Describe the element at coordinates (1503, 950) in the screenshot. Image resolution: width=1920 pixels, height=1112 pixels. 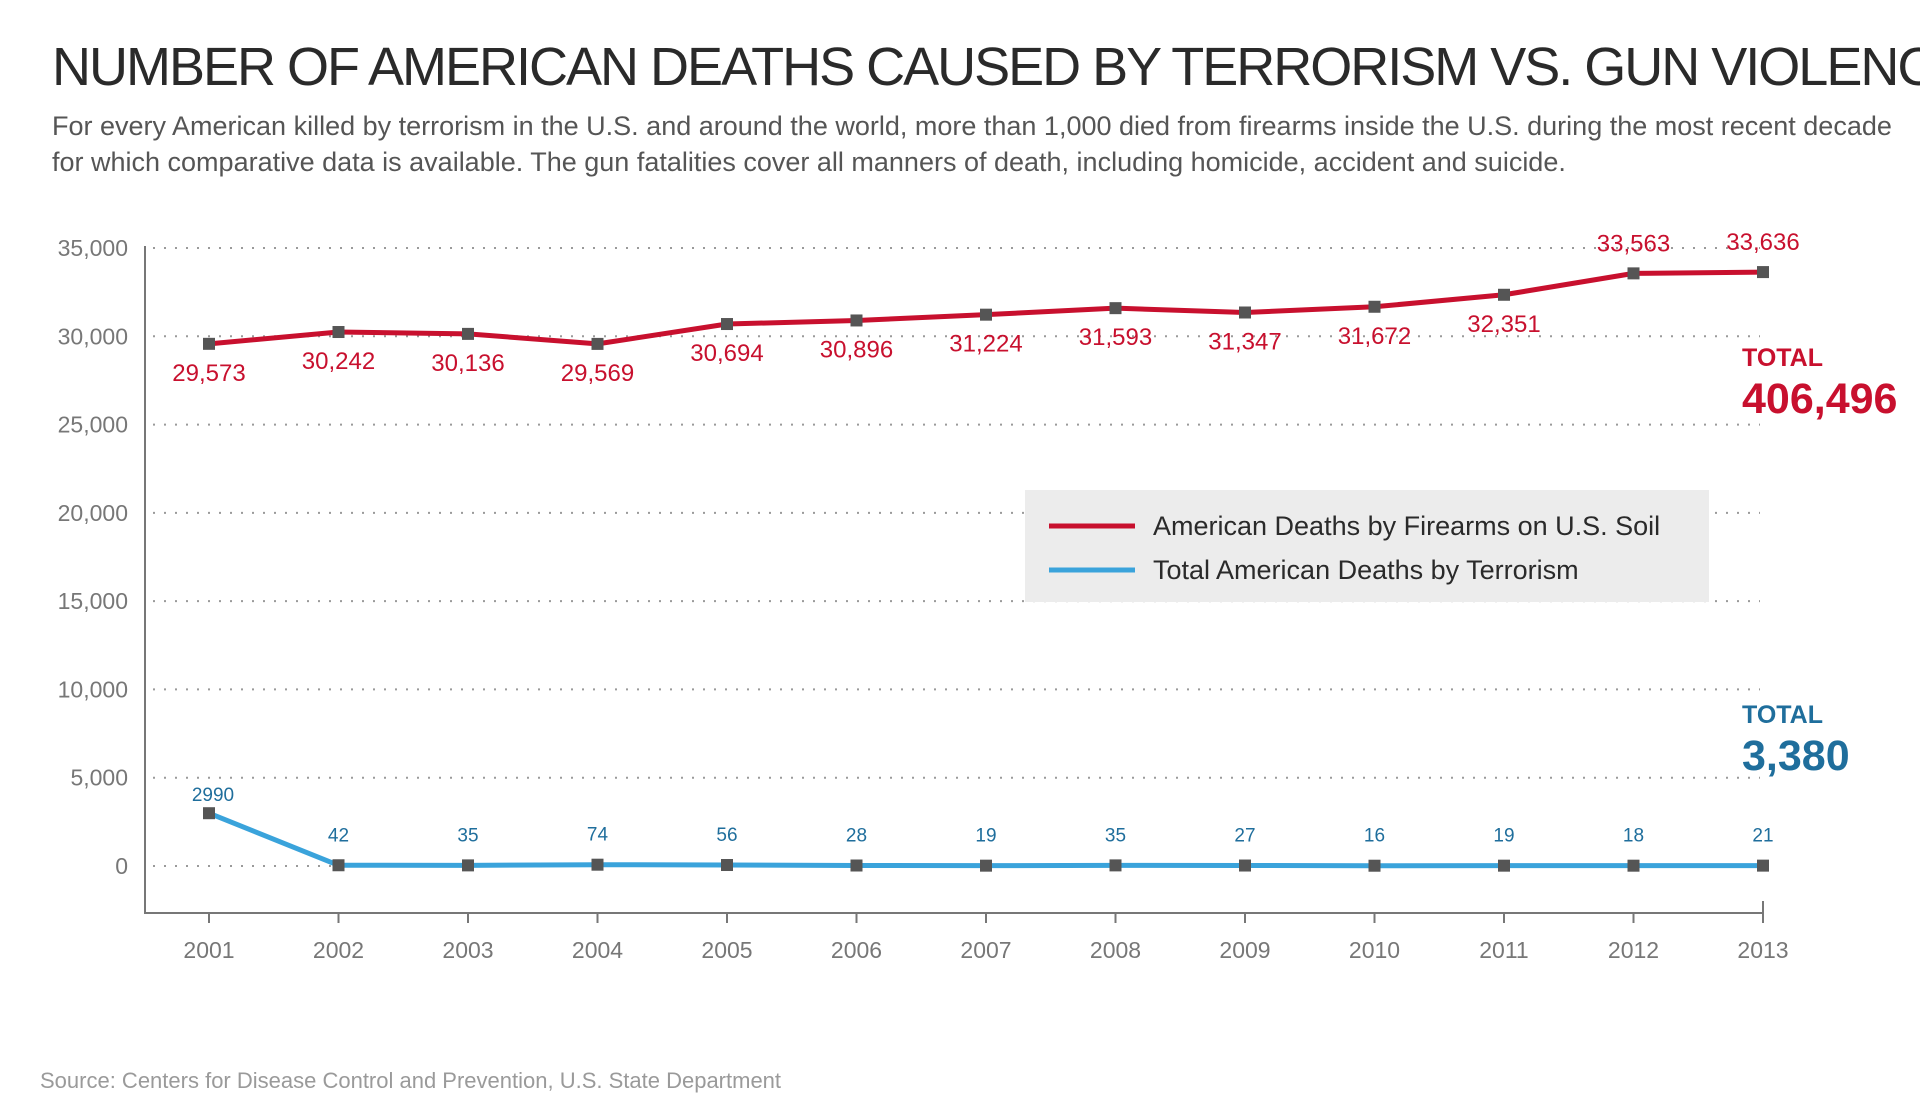
I see `x-tick-label: 2011` at that location.